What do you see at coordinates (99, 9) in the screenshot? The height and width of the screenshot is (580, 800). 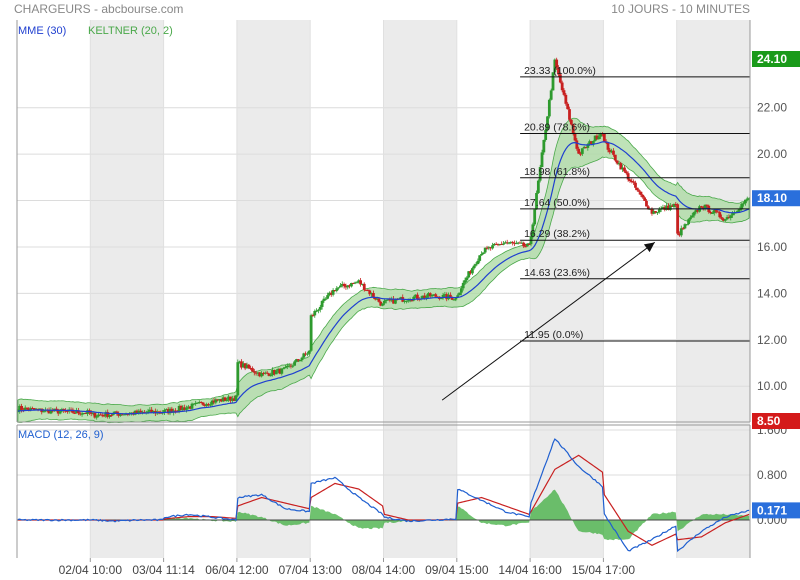 I see `chart-title: CHARGEURS - abcbourse.com` at bounding box center [99, 9].